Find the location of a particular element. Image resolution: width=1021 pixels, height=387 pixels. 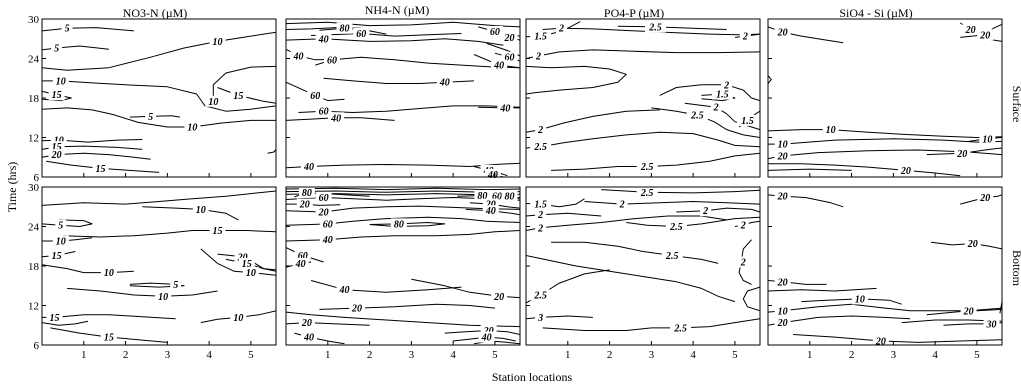

y-tick-label: 12 is located at coordinates (33, 139).